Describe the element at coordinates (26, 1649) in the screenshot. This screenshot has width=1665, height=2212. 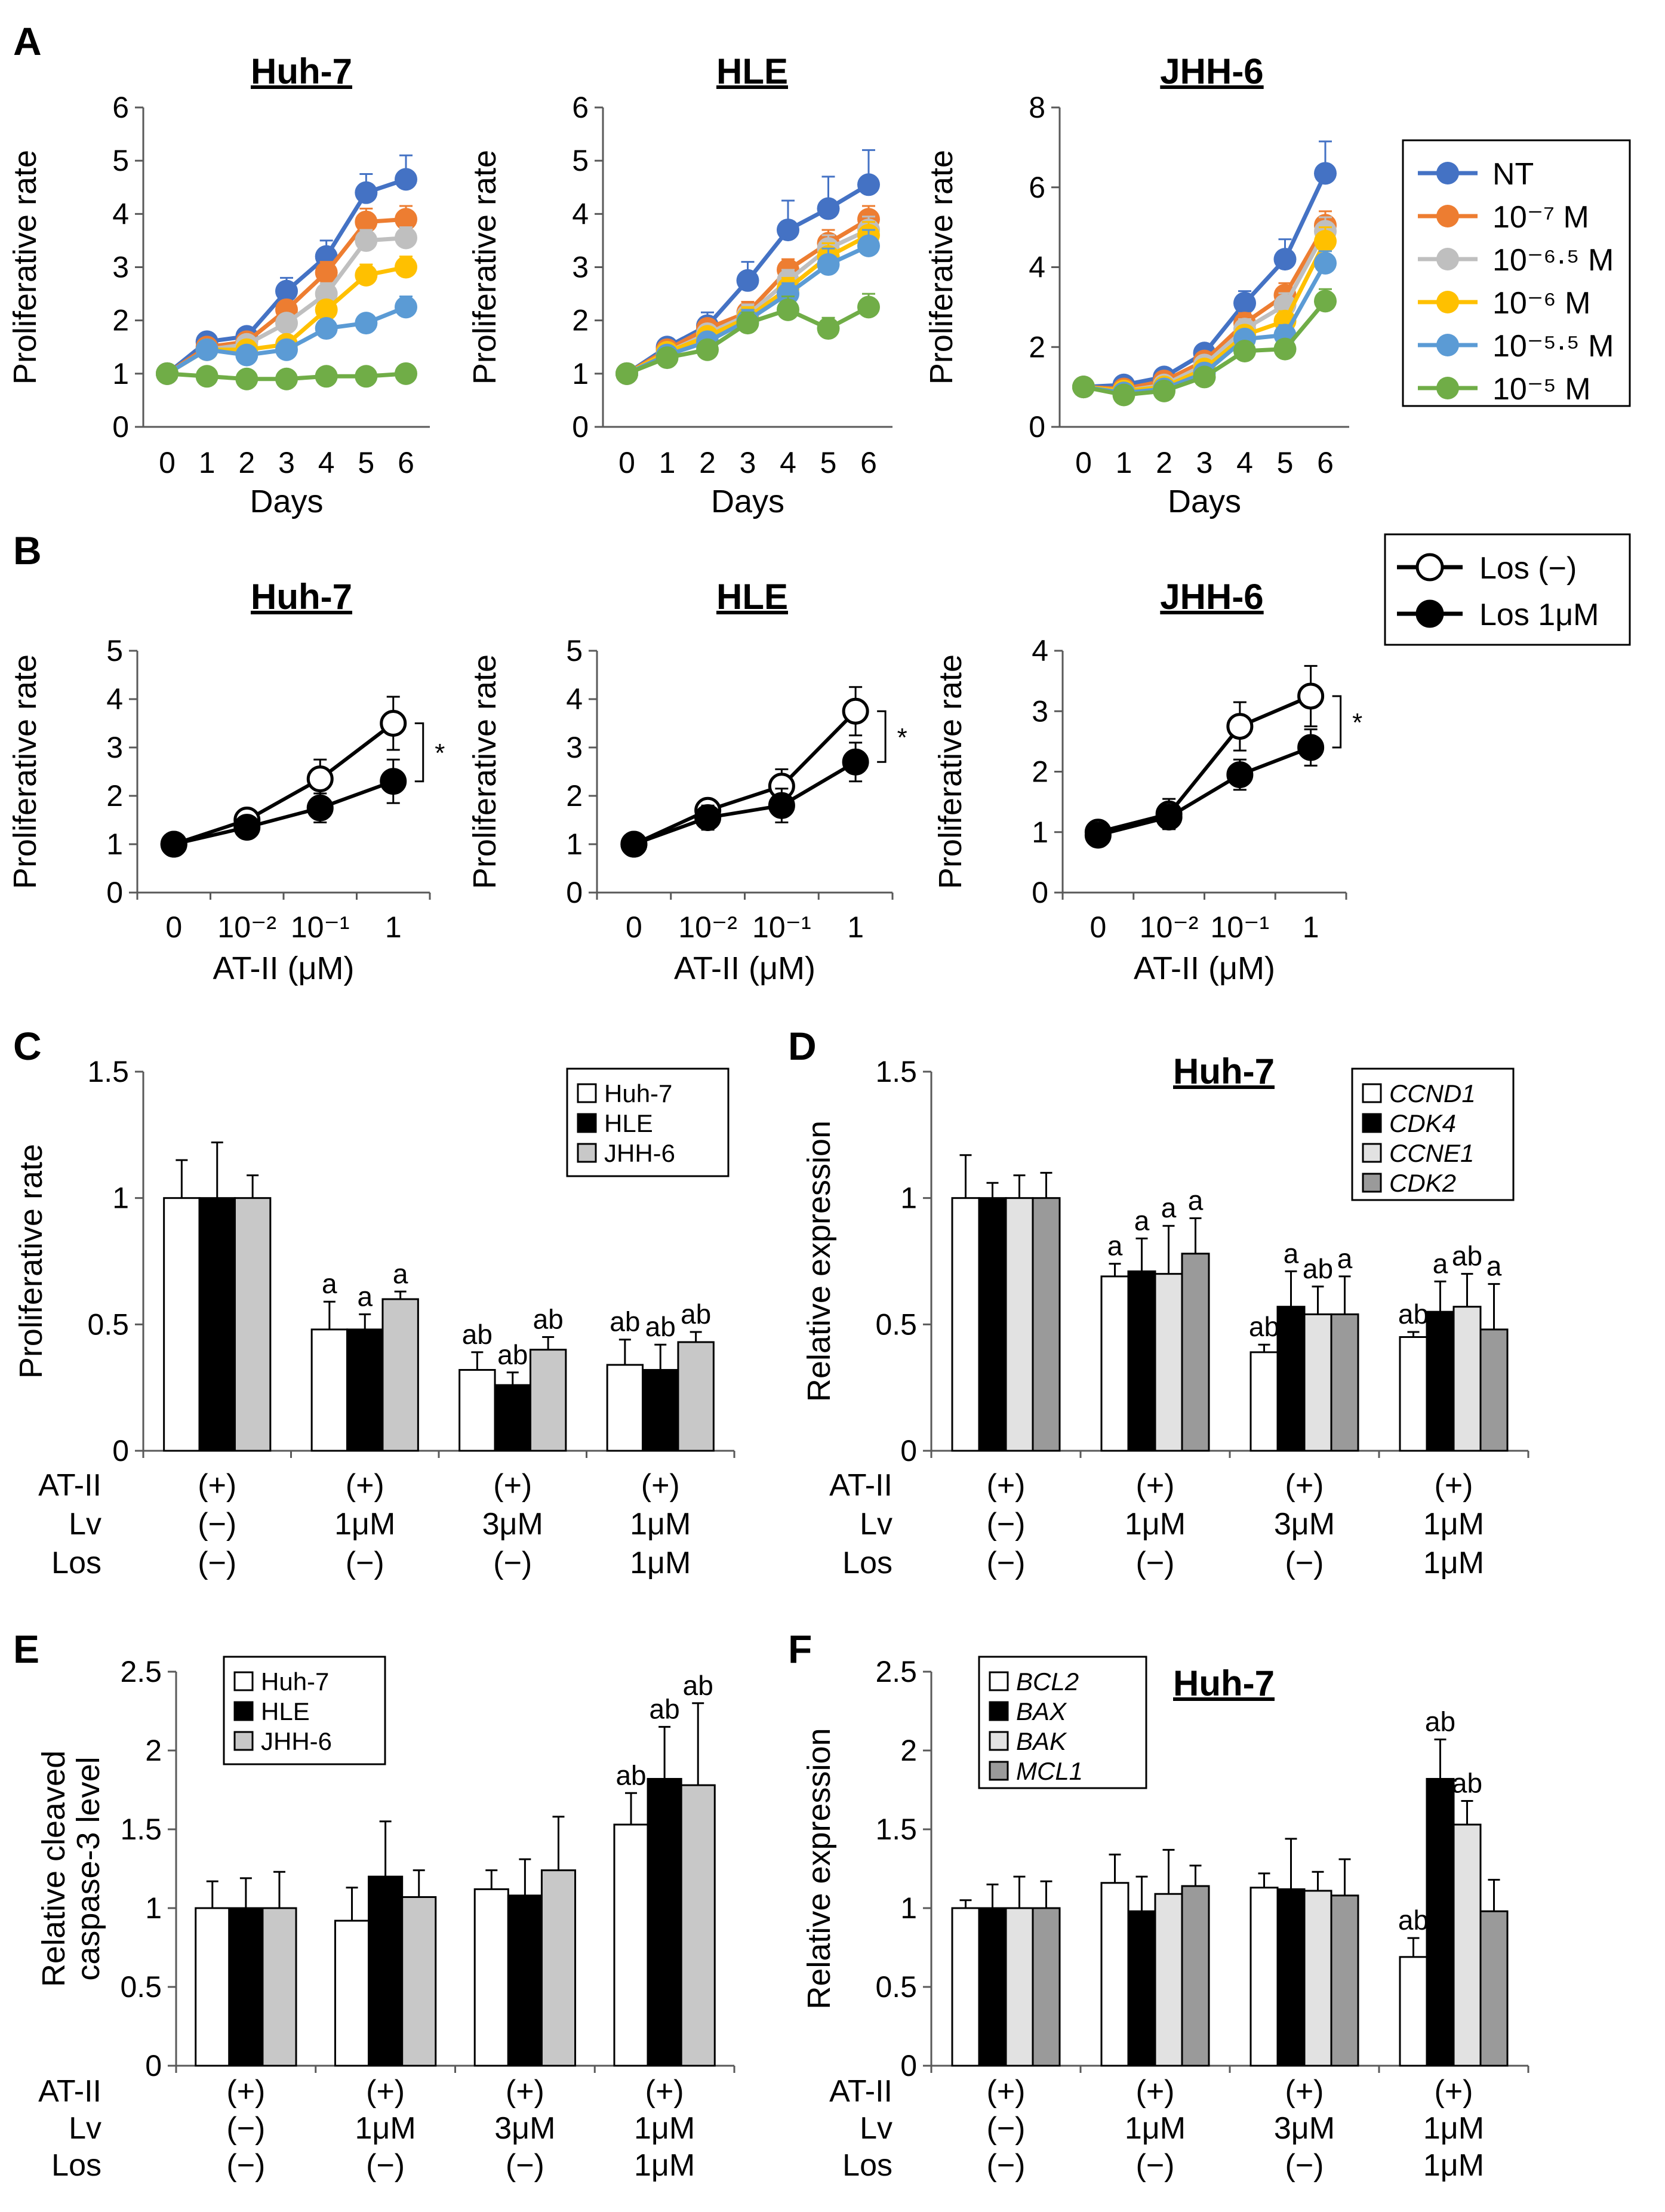
I see `panel-letter-e: E` at that location.